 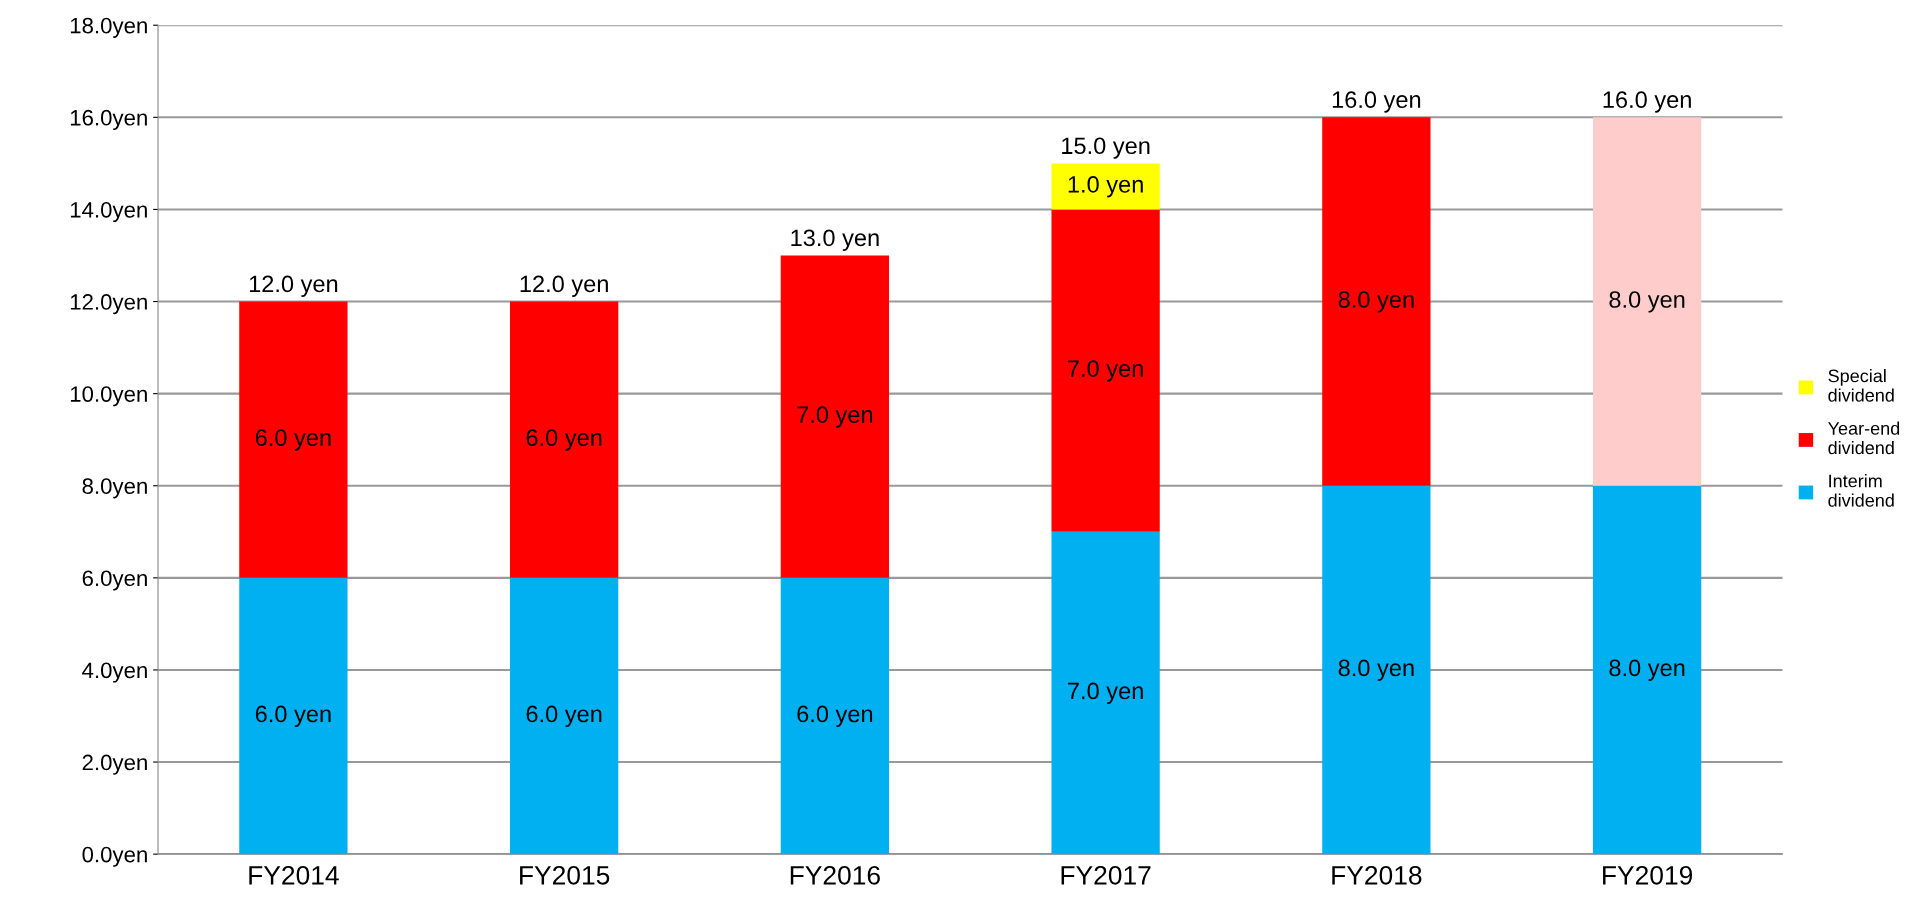 What do you see at coordinates (1861, 385) in the screenshot?
I see `legend-label: Special dividend` at bounding box center [1861, 385].